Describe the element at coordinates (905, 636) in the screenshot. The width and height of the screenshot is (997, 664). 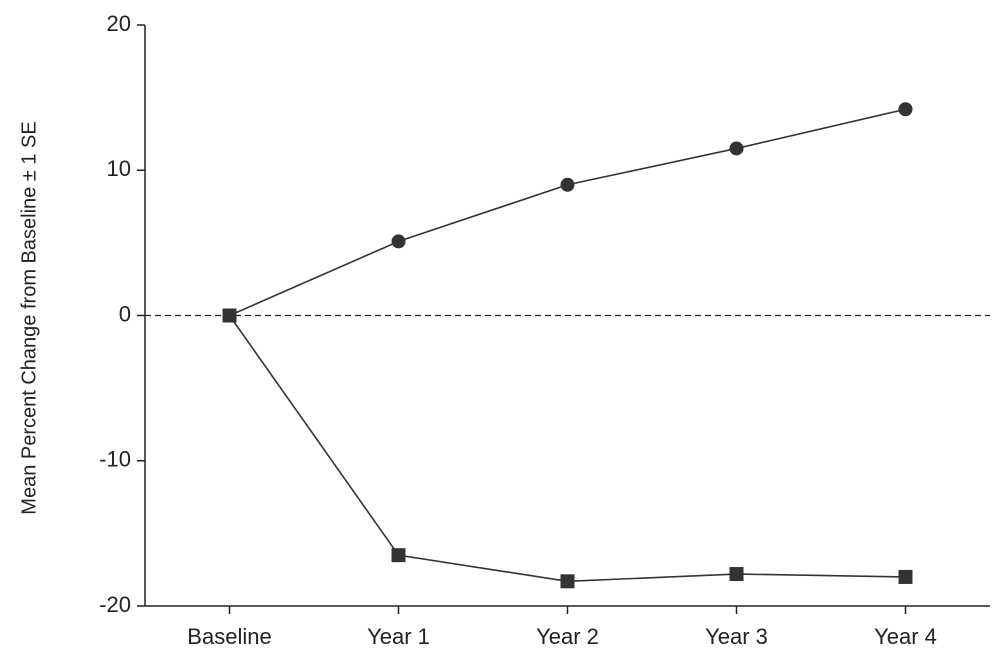
I see `x-tick-label: Year 4` at that location.